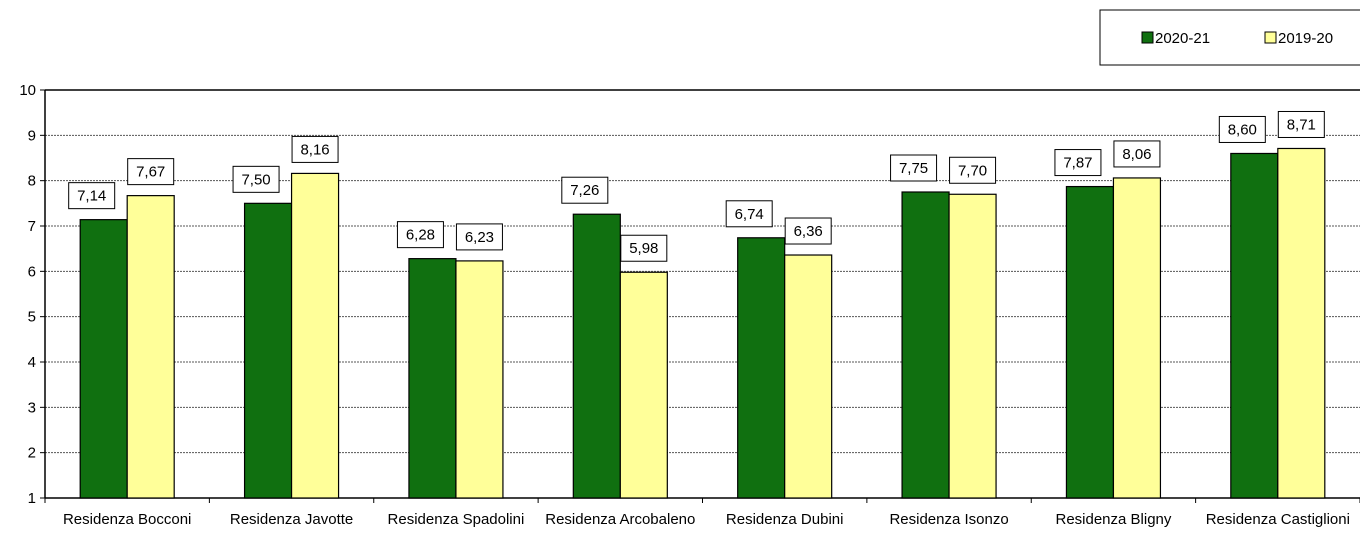 The image size is (1360, 547). What do you see at coordinates (32, 226) in the screenshot?
I see `y-tick-label: 7` at bounding box center [32, 226].